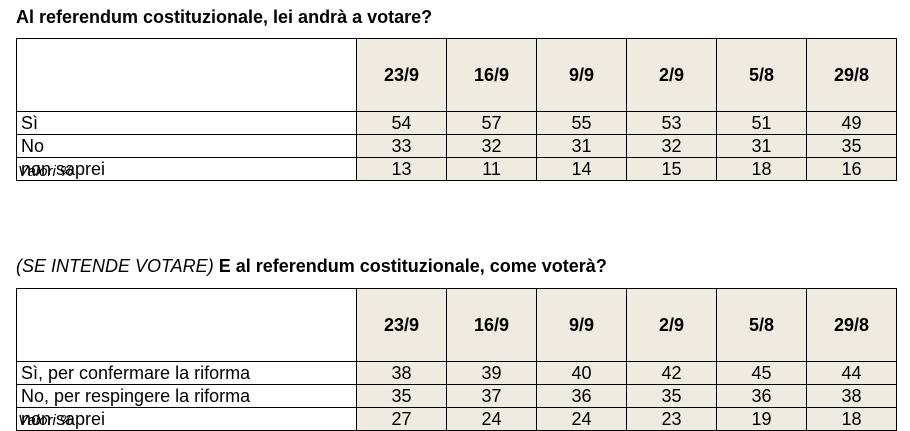 The height and width of the screenshot is (431, 910). What do you see at coordinates (186, 123) in the screenshot?
I see `row-label: Sì` at bounding box center [186, 123].